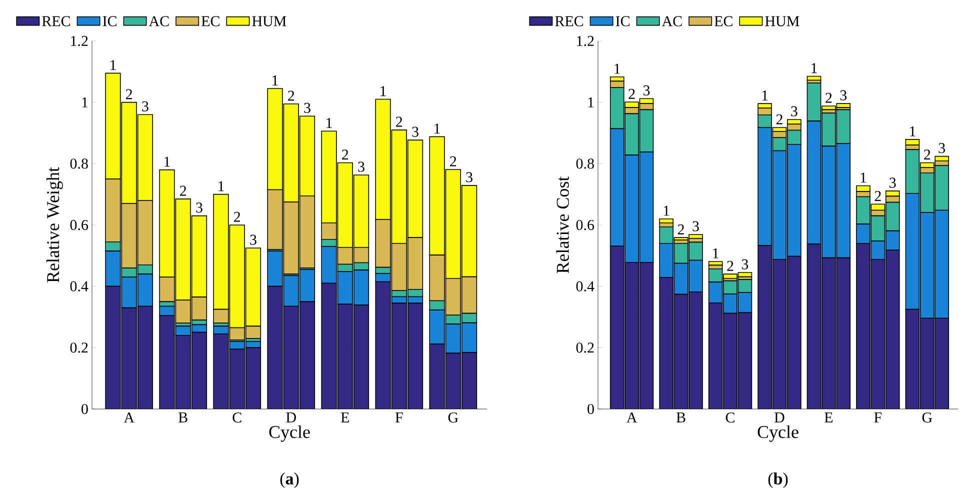 The width and height of the screenshot is (973, 502). I want to click on y-axis-title: Relative Weight, so click(54, 224).